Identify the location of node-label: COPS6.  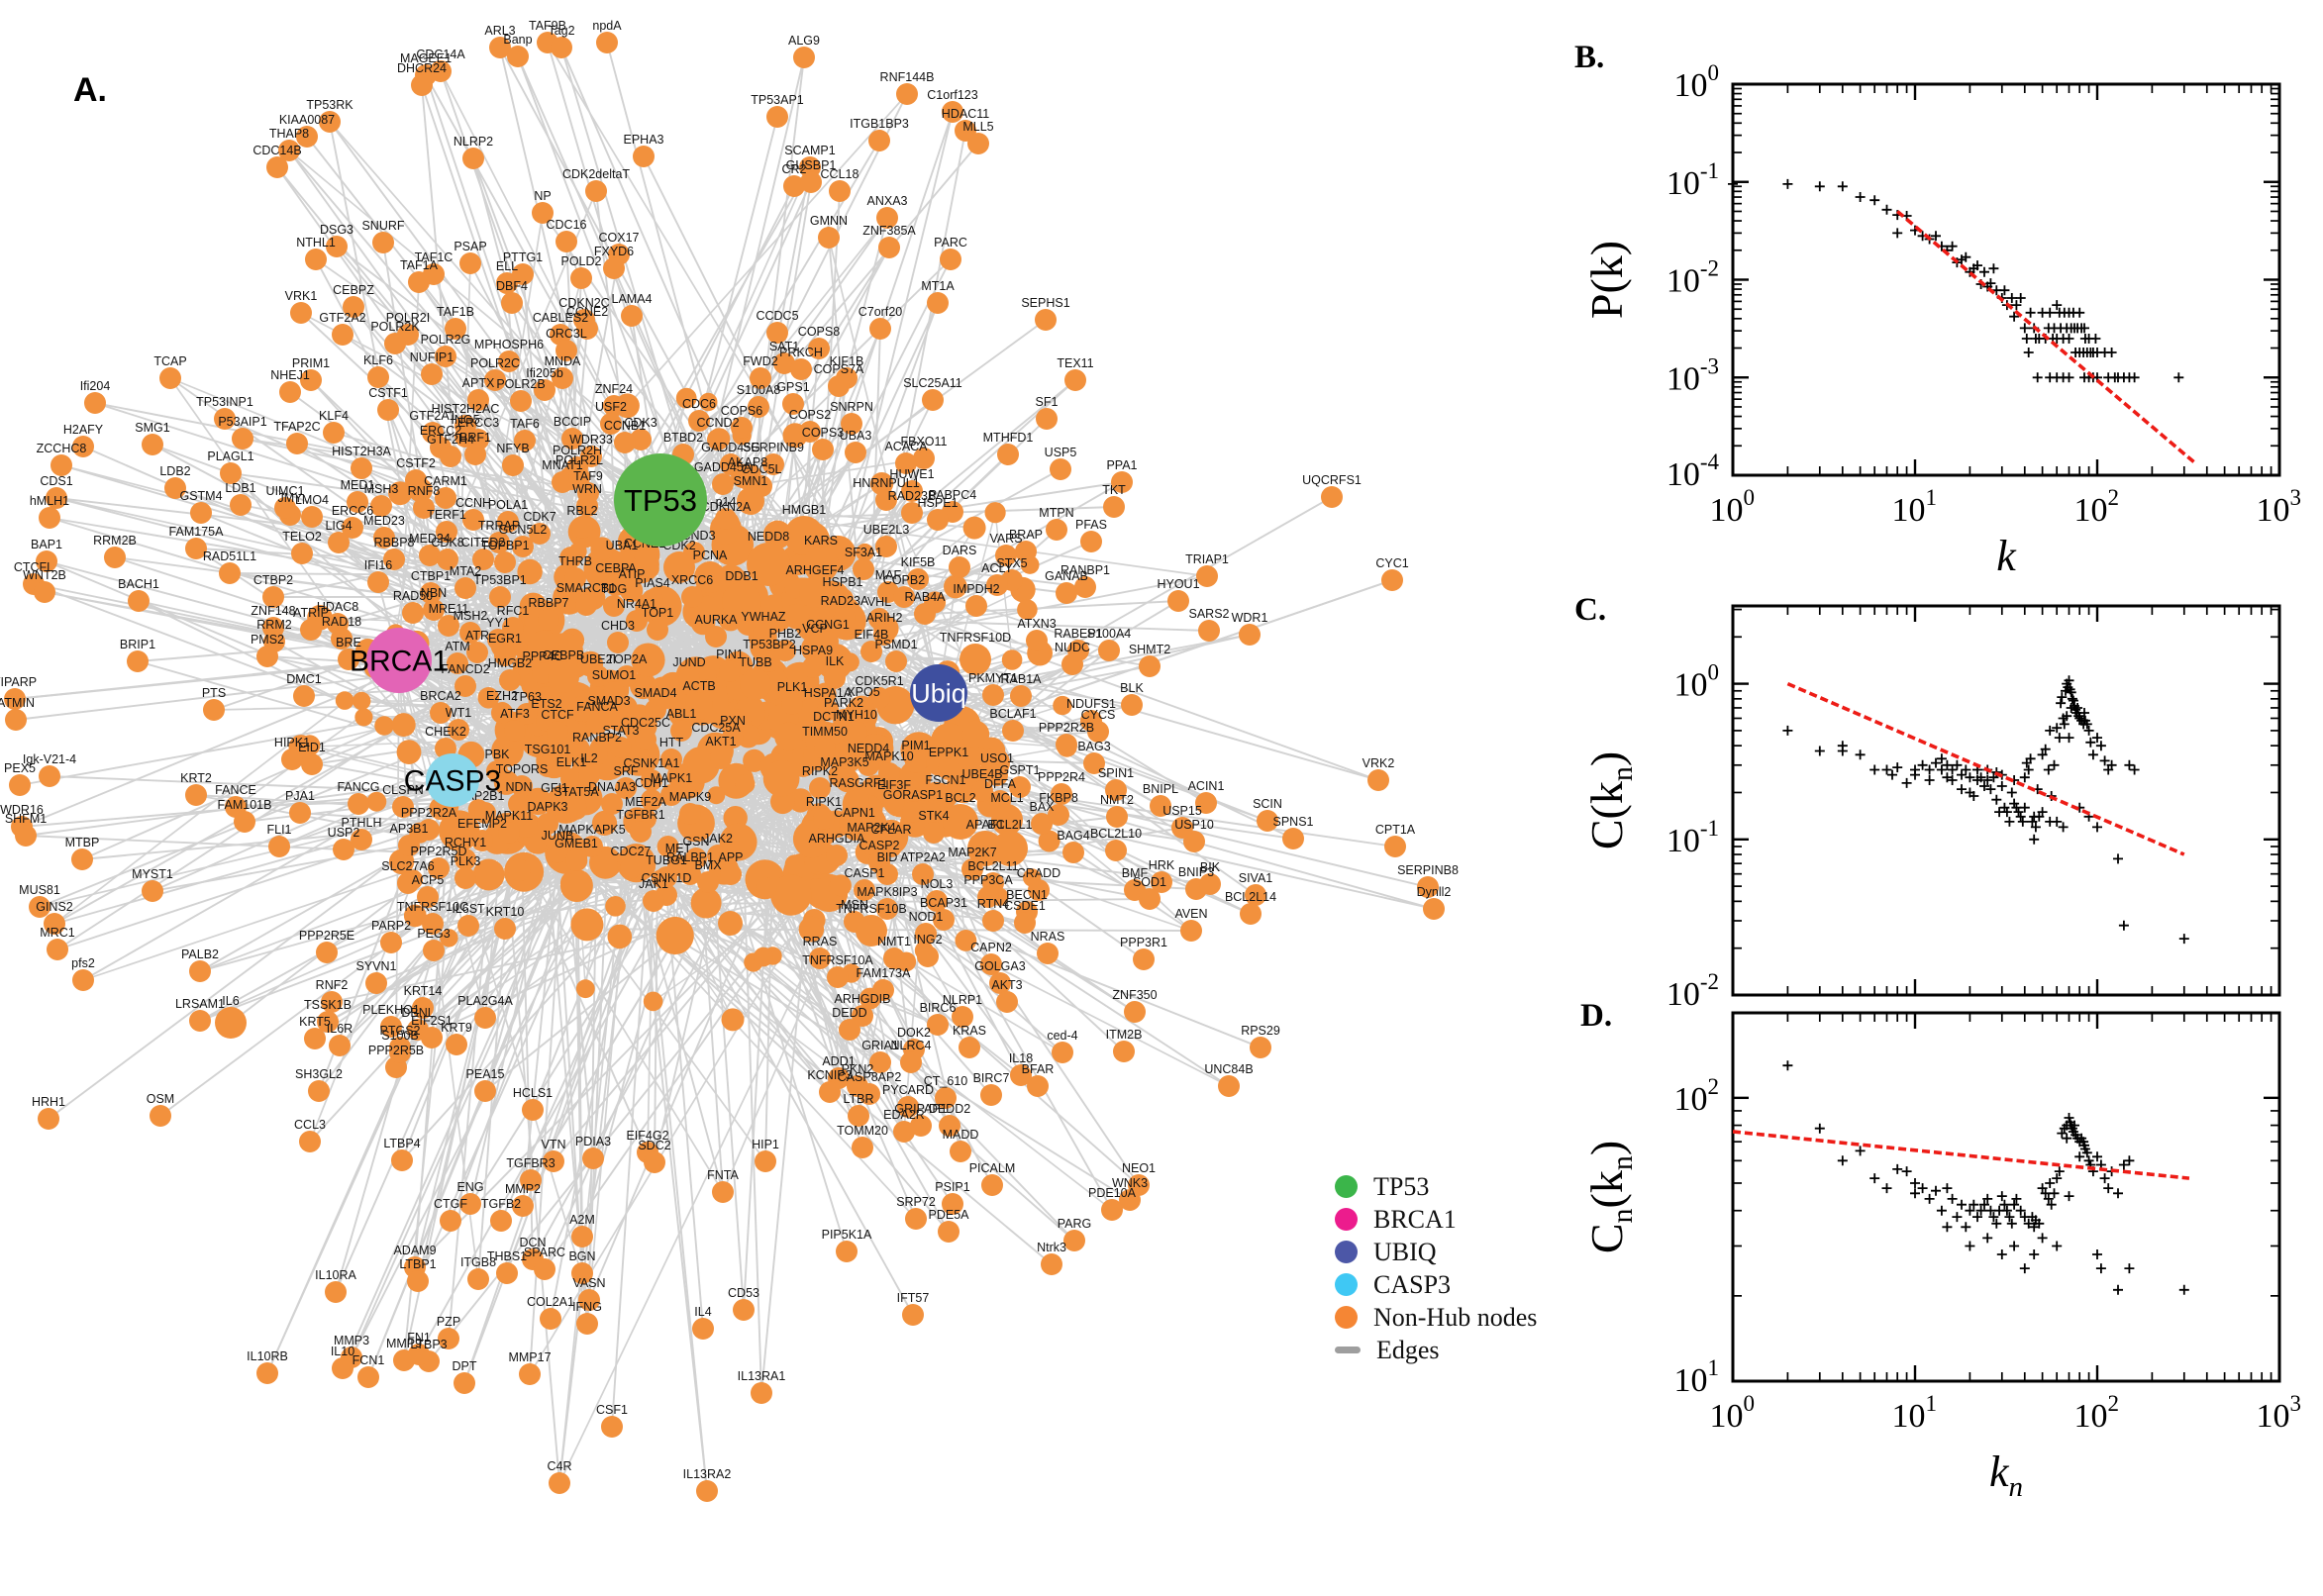
(741, 411).